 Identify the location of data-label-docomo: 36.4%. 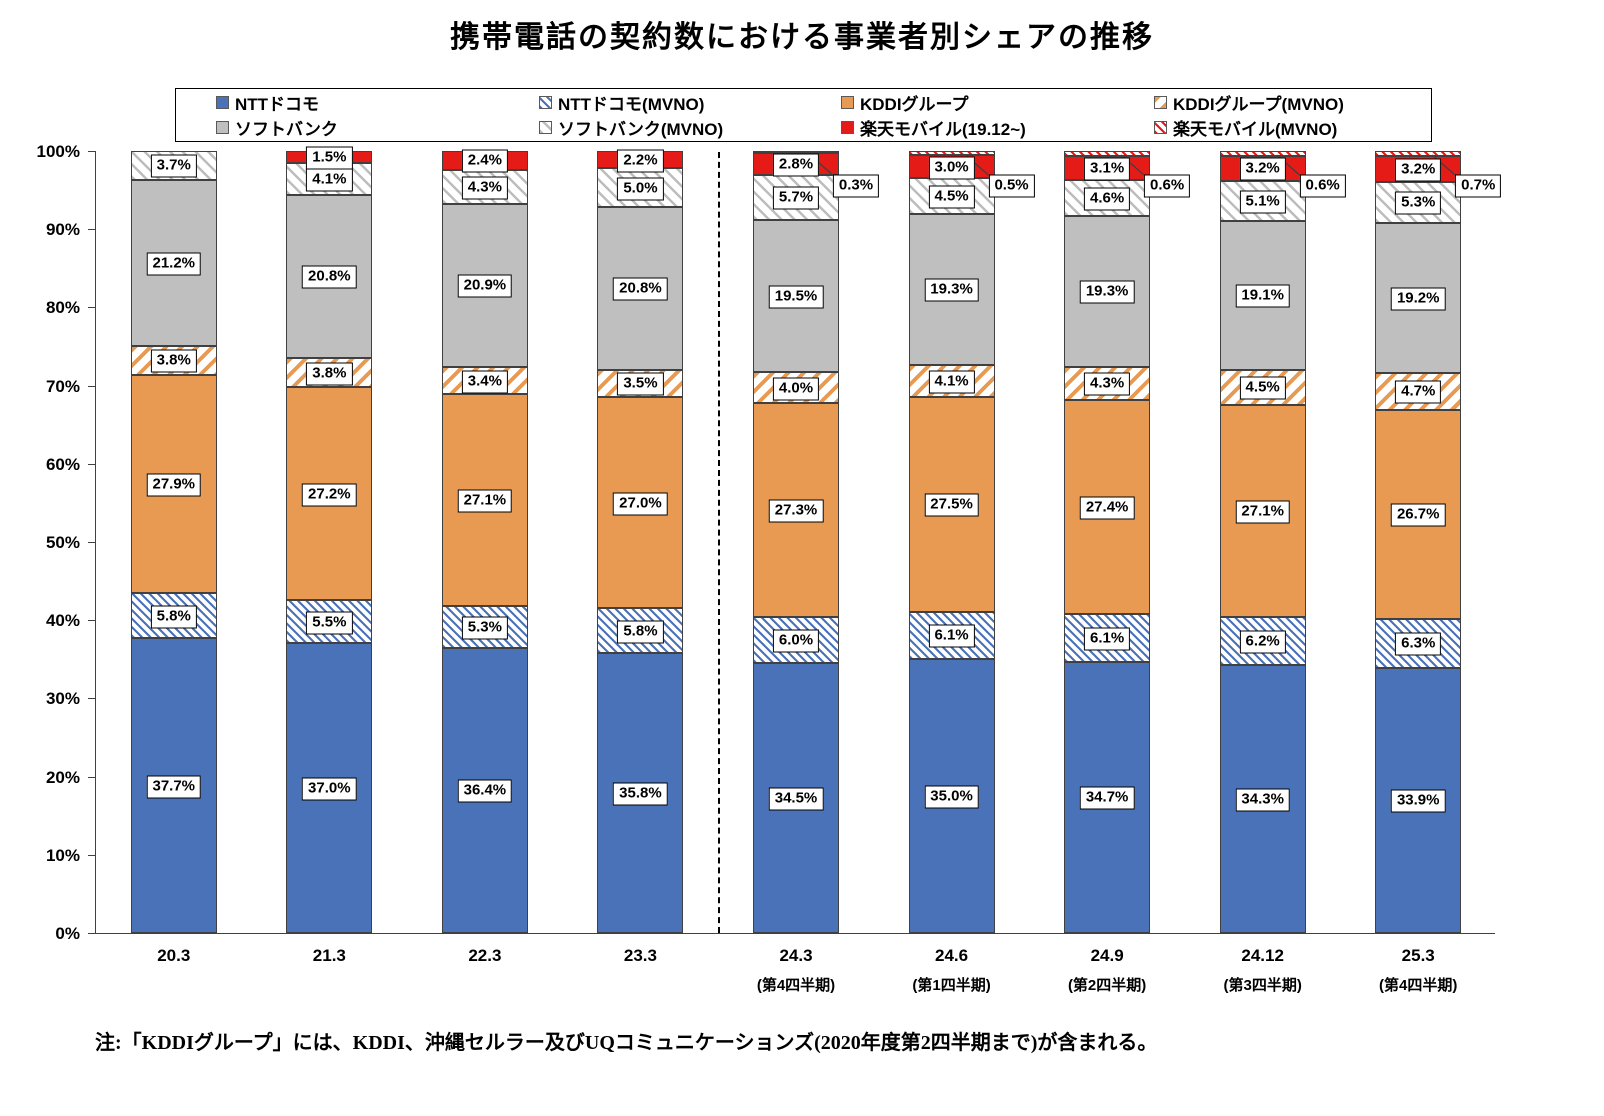
(485, 791).